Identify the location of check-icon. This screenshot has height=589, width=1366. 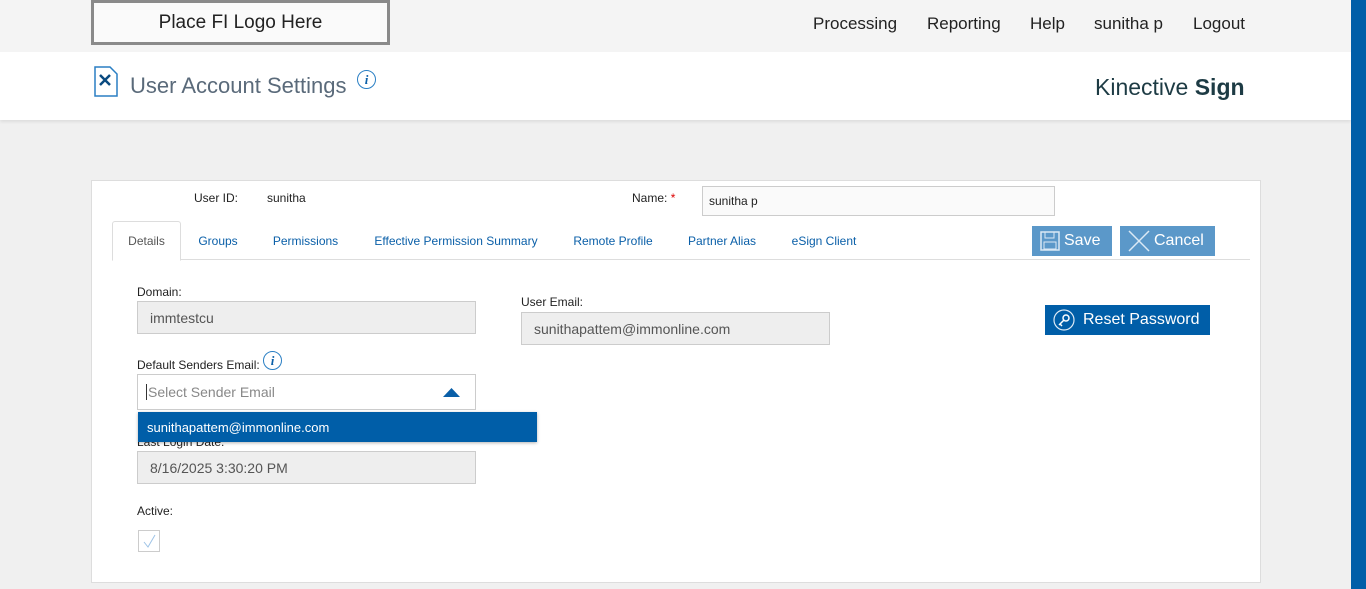
(149, 541).